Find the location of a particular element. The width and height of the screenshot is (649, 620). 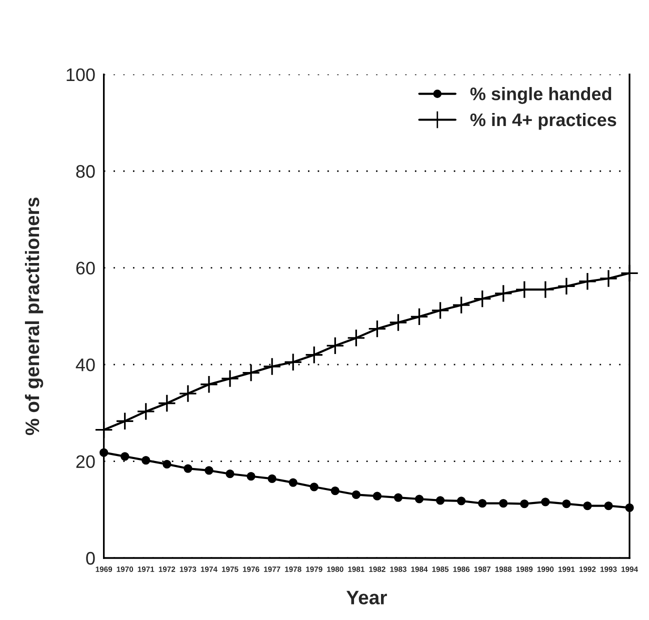

y-tick-label: 100 is located at coordinates (80, 75).